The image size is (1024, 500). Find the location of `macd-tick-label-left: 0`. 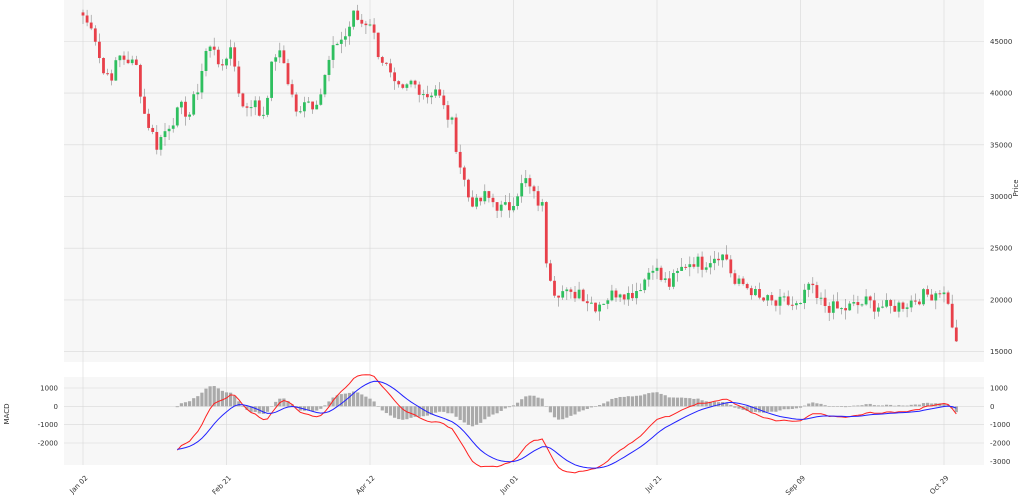

macd-tick-label-left: 0 is located at coordinates (56, 407).